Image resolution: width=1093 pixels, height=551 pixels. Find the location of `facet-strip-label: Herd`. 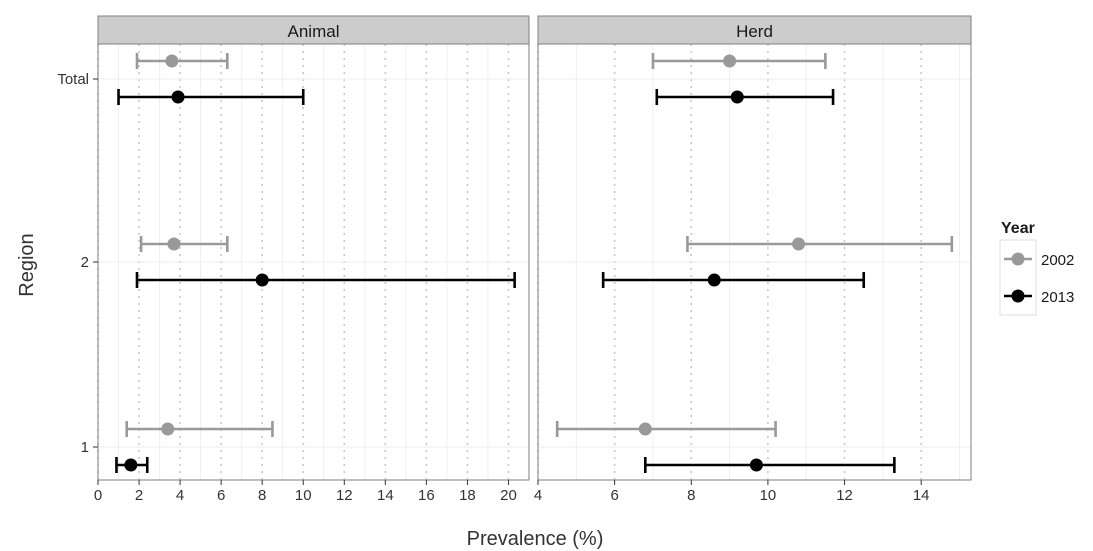

facet-strip-label: Herd is located at coordinates (754, 31).